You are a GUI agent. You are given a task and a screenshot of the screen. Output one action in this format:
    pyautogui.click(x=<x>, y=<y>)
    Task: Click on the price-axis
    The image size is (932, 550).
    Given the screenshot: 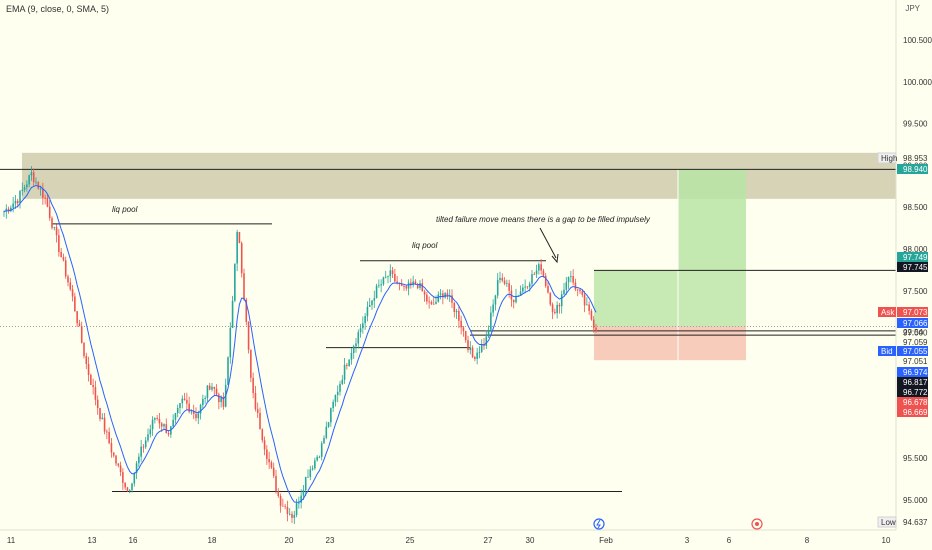 What is the action you would take?
    pyautogui.click(x=914, y=275)
    